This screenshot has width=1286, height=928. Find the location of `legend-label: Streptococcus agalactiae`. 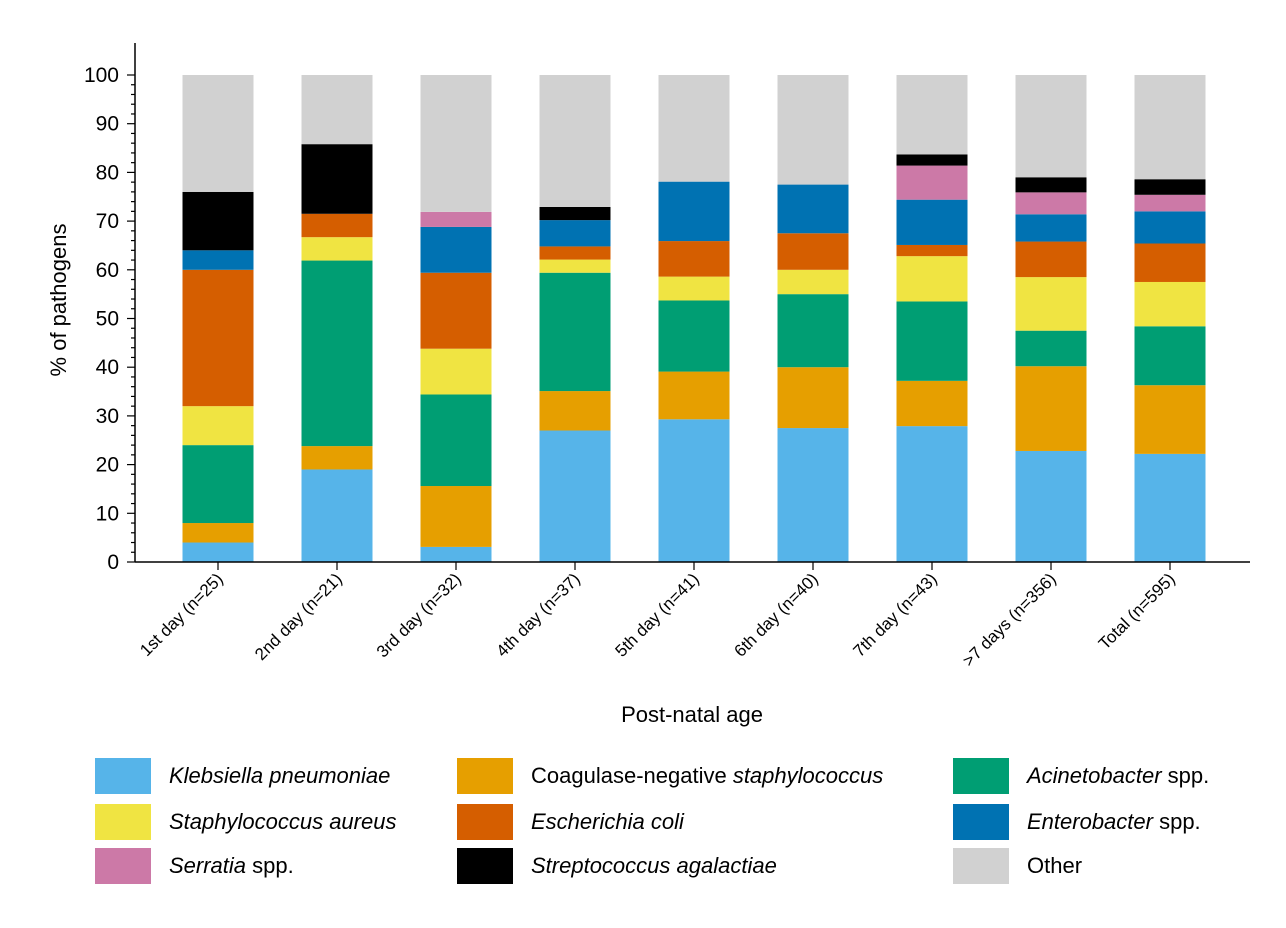

legend-label: Streptococcus agalactiae is located at coordinates (654, 866).